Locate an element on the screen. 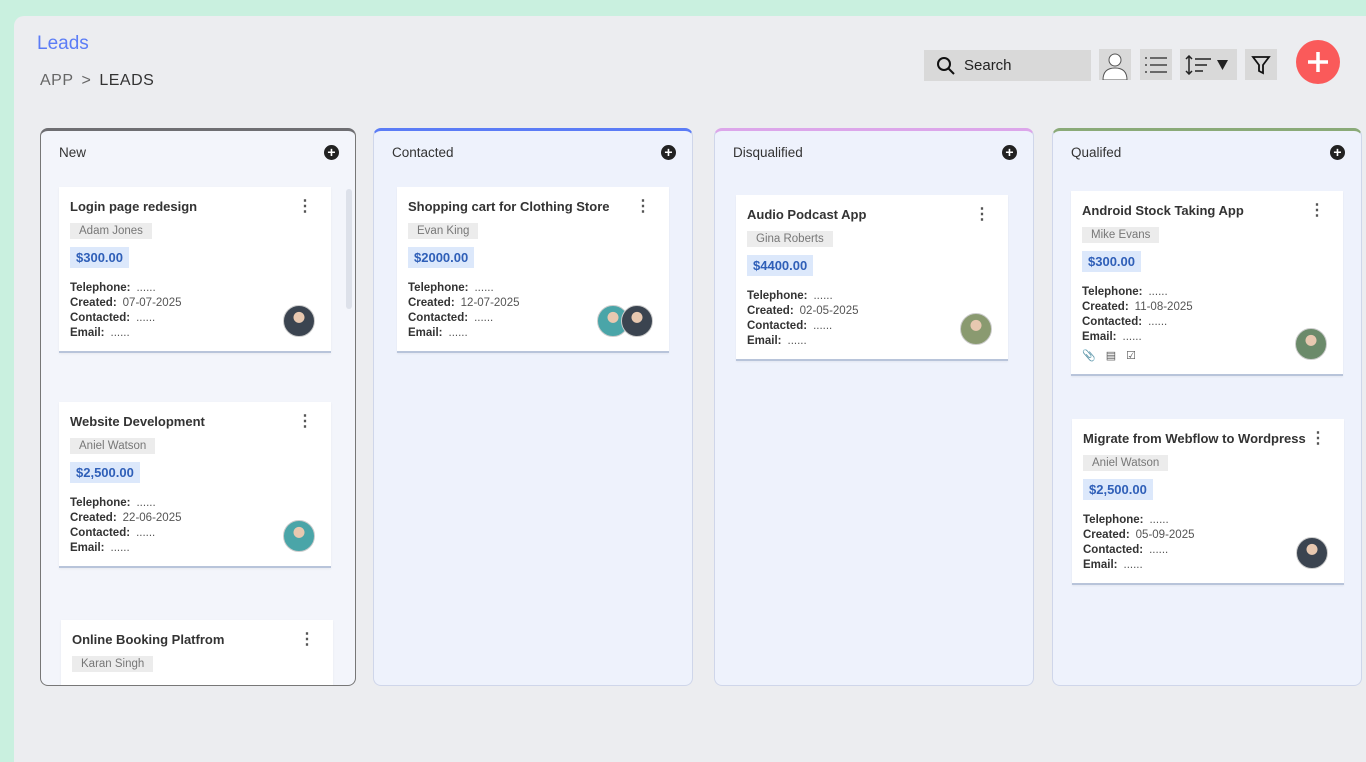  list-icon is located at coordinates (1156, 64).